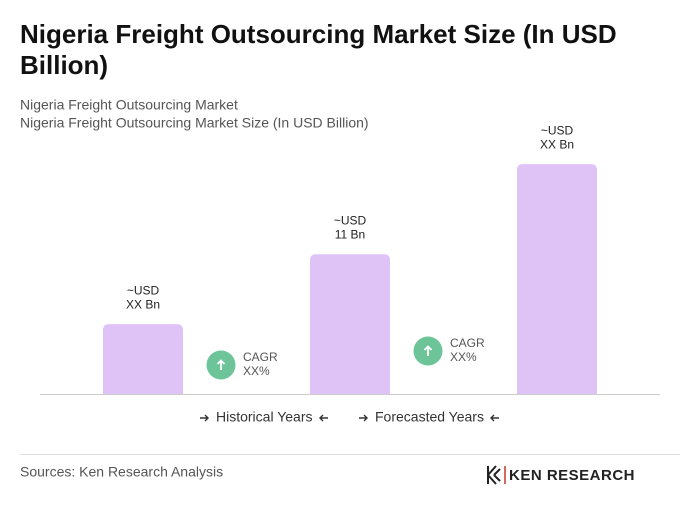 The height and width of the screenshot is (520, 700). What do you see at coordinates (64, 65) in the screenshot?
I see `chart-title-line: Billion)` at bounding box center [64, 65].